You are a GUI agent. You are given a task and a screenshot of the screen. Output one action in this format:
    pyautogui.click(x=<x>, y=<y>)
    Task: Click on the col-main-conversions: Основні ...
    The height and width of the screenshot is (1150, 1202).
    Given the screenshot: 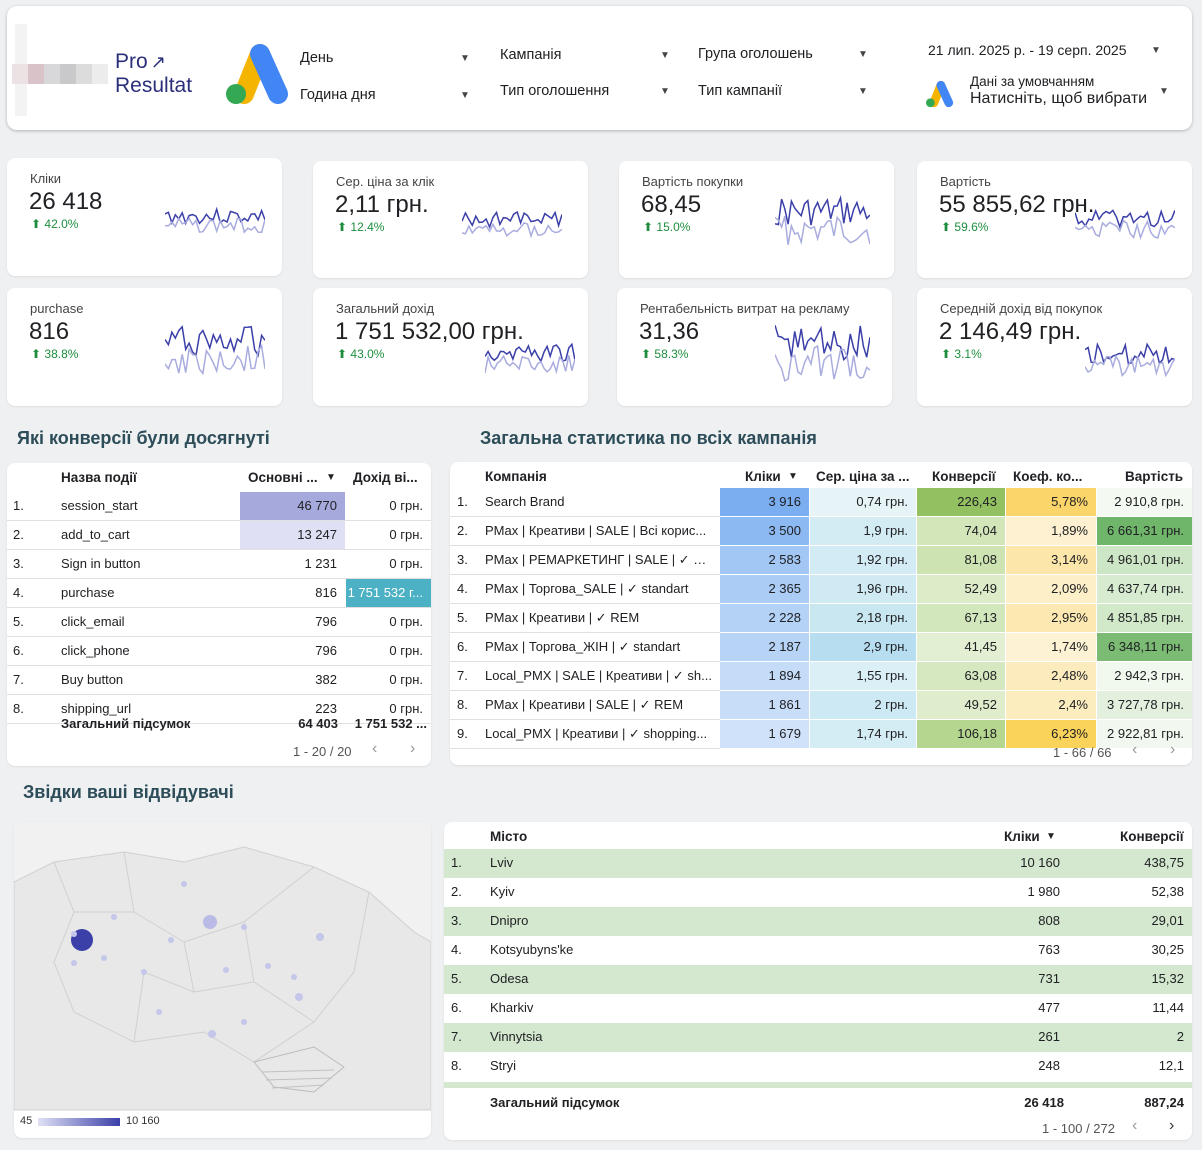 What is the action you would take?
    pyautogui.click(x=283, y=477)
    